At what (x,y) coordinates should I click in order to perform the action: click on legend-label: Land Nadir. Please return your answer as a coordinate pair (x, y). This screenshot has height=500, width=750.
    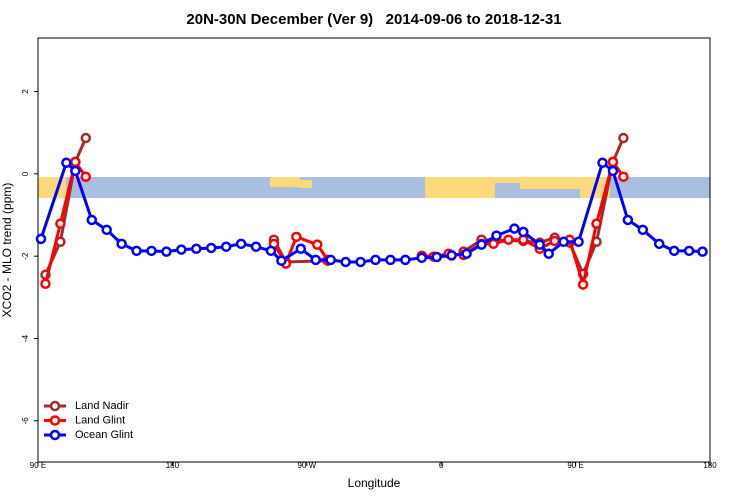
    Looking at the image, I should click on (102, 406).